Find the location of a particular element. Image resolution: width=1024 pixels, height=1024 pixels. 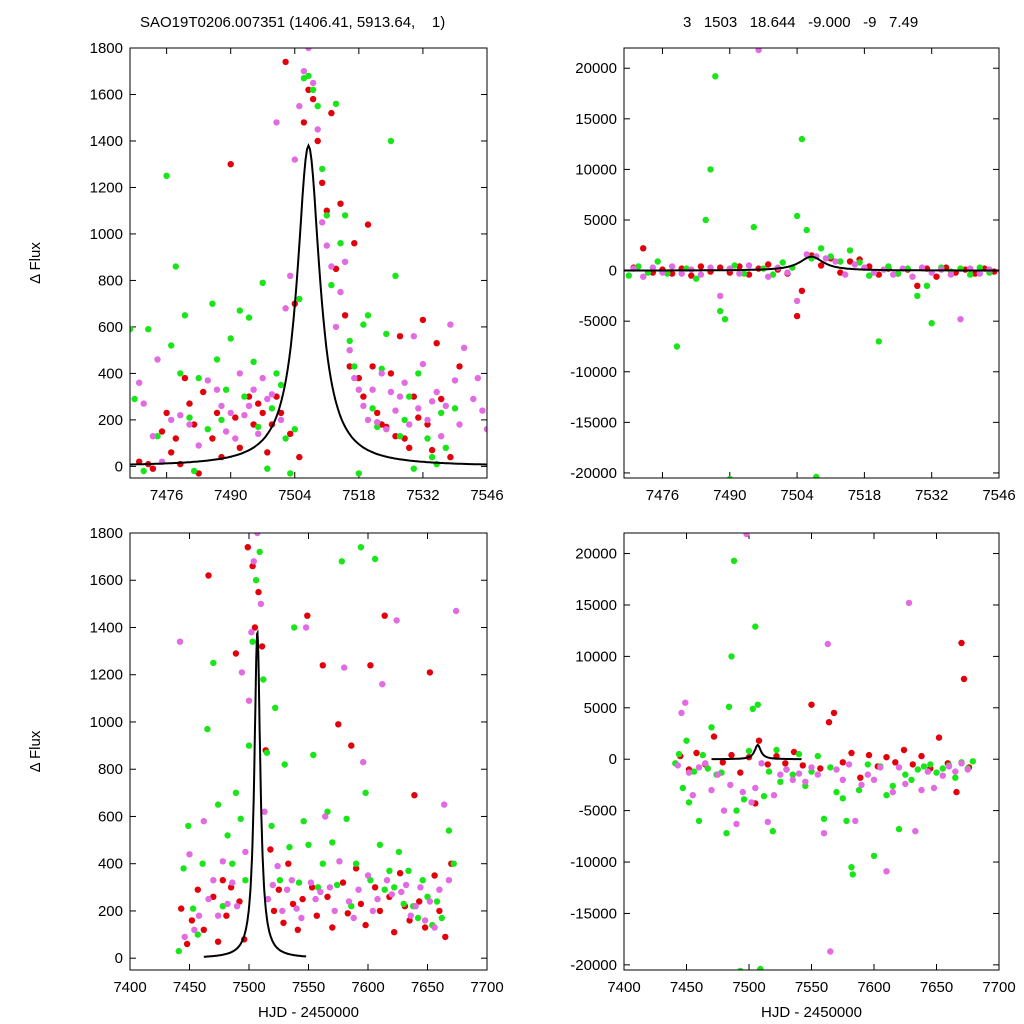

x-tick-label: 7504 is located at coordinates (294, 495).